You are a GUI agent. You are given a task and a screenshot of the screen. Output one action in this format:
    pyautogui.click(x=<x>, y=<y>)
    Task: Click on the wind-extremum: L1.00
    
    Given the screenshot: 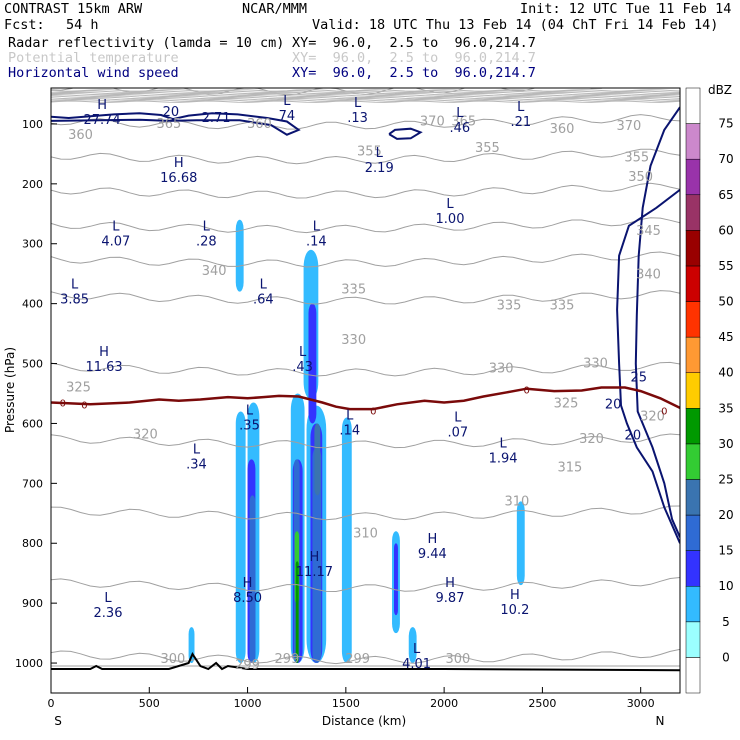 What is the action you would take?
    pyautogui.click(x=450, y=212)
    